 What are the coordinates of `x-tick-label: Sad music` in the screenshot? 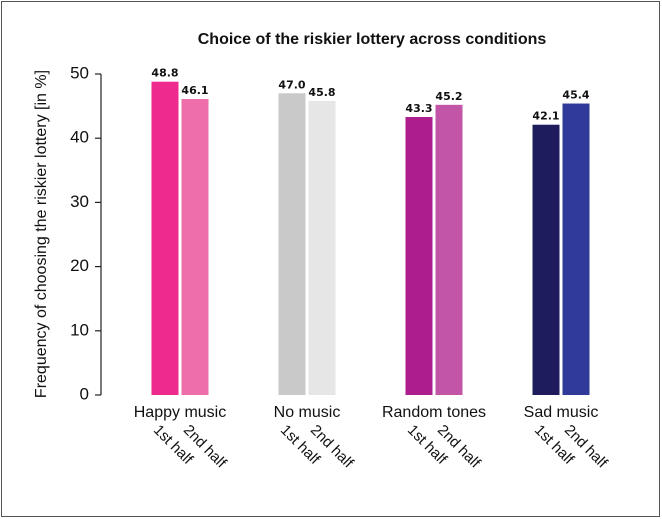 It's located at (561, 412).